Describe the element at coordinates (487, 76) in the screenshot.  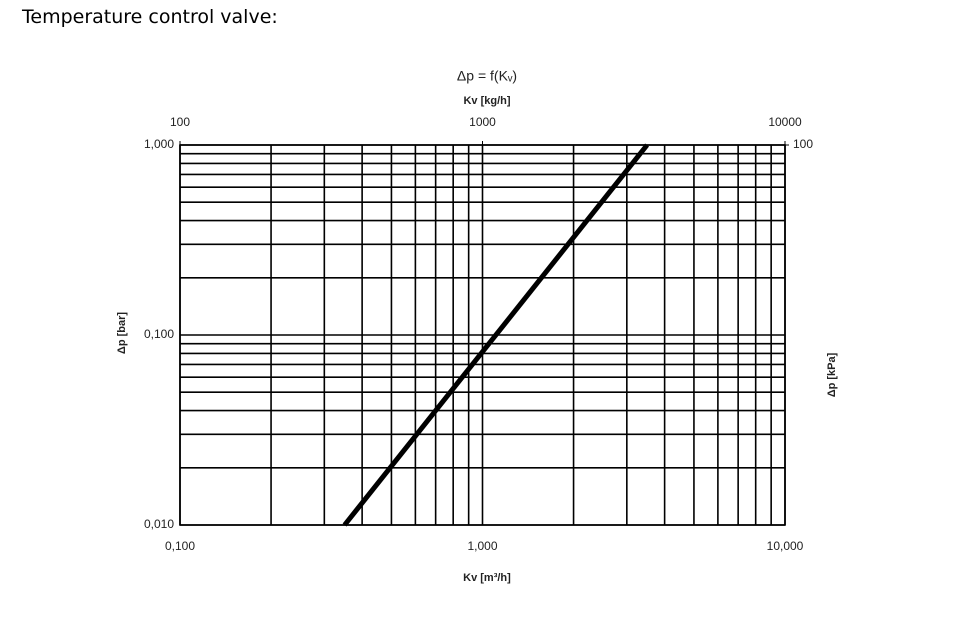
I see `chart-title: Δp = f(Kᵥ)` at that location.